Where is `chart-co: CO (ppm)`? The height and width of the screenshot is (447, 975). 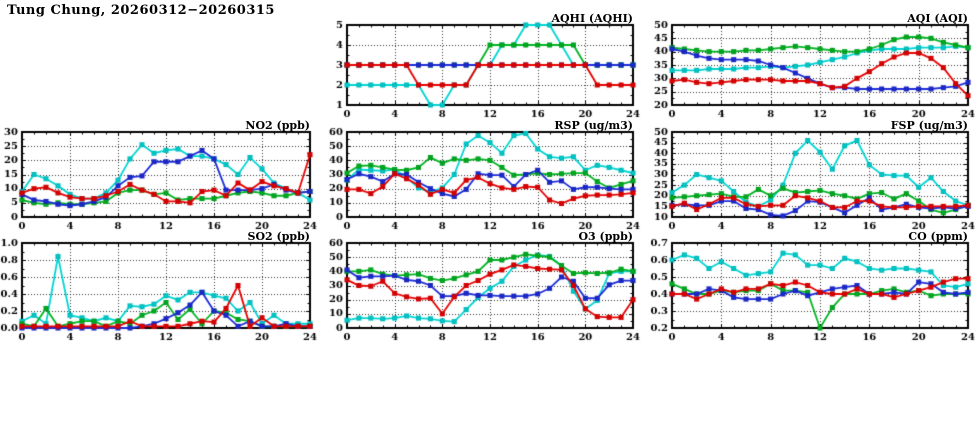 chart-co: CO (ppm) is located at coordinates (806, 286).